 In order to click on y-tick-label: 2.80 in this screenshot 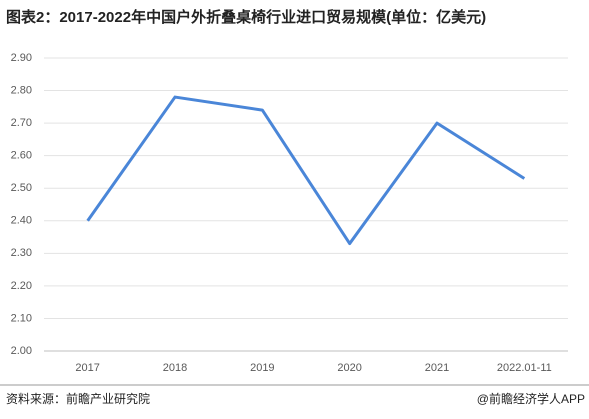, I will do `click(21, 90)`.